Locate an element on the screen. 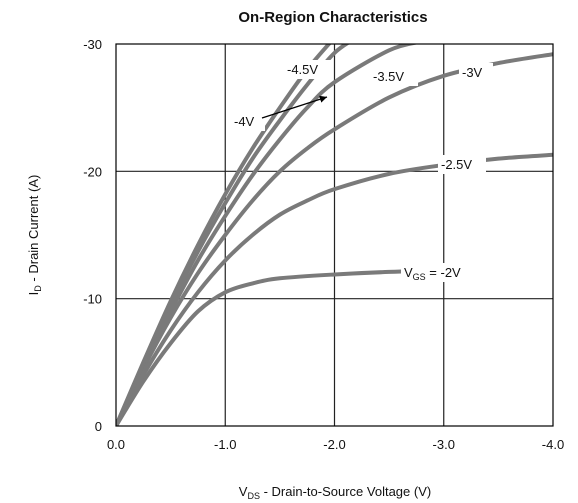 The width and height of the screenshot is (578, 503). y-axis-label: ID - Drain Current (A) is located at coordinates (34, 235).